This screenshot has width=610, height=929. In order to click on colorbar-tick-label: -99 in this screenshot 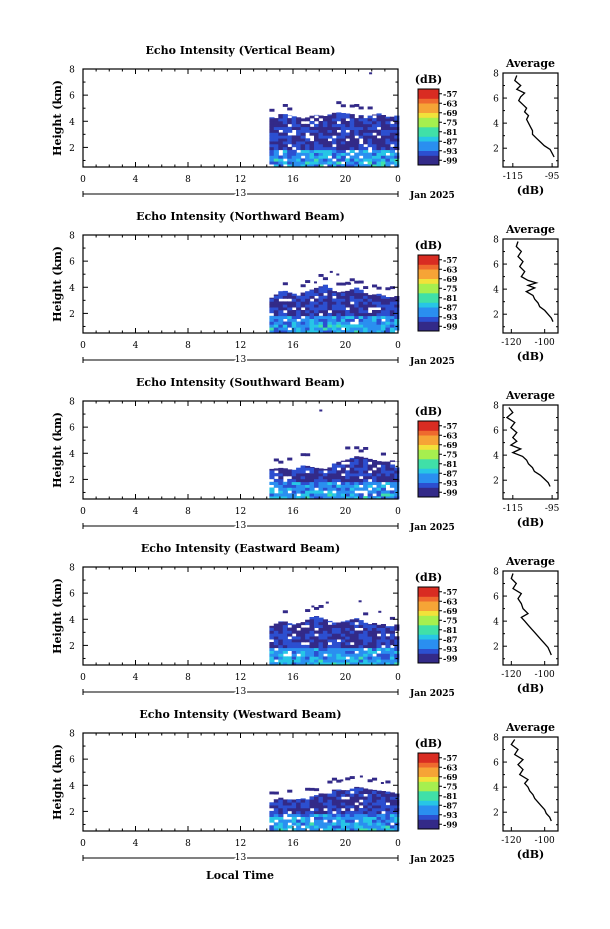, I will do `click(450, 824)`.